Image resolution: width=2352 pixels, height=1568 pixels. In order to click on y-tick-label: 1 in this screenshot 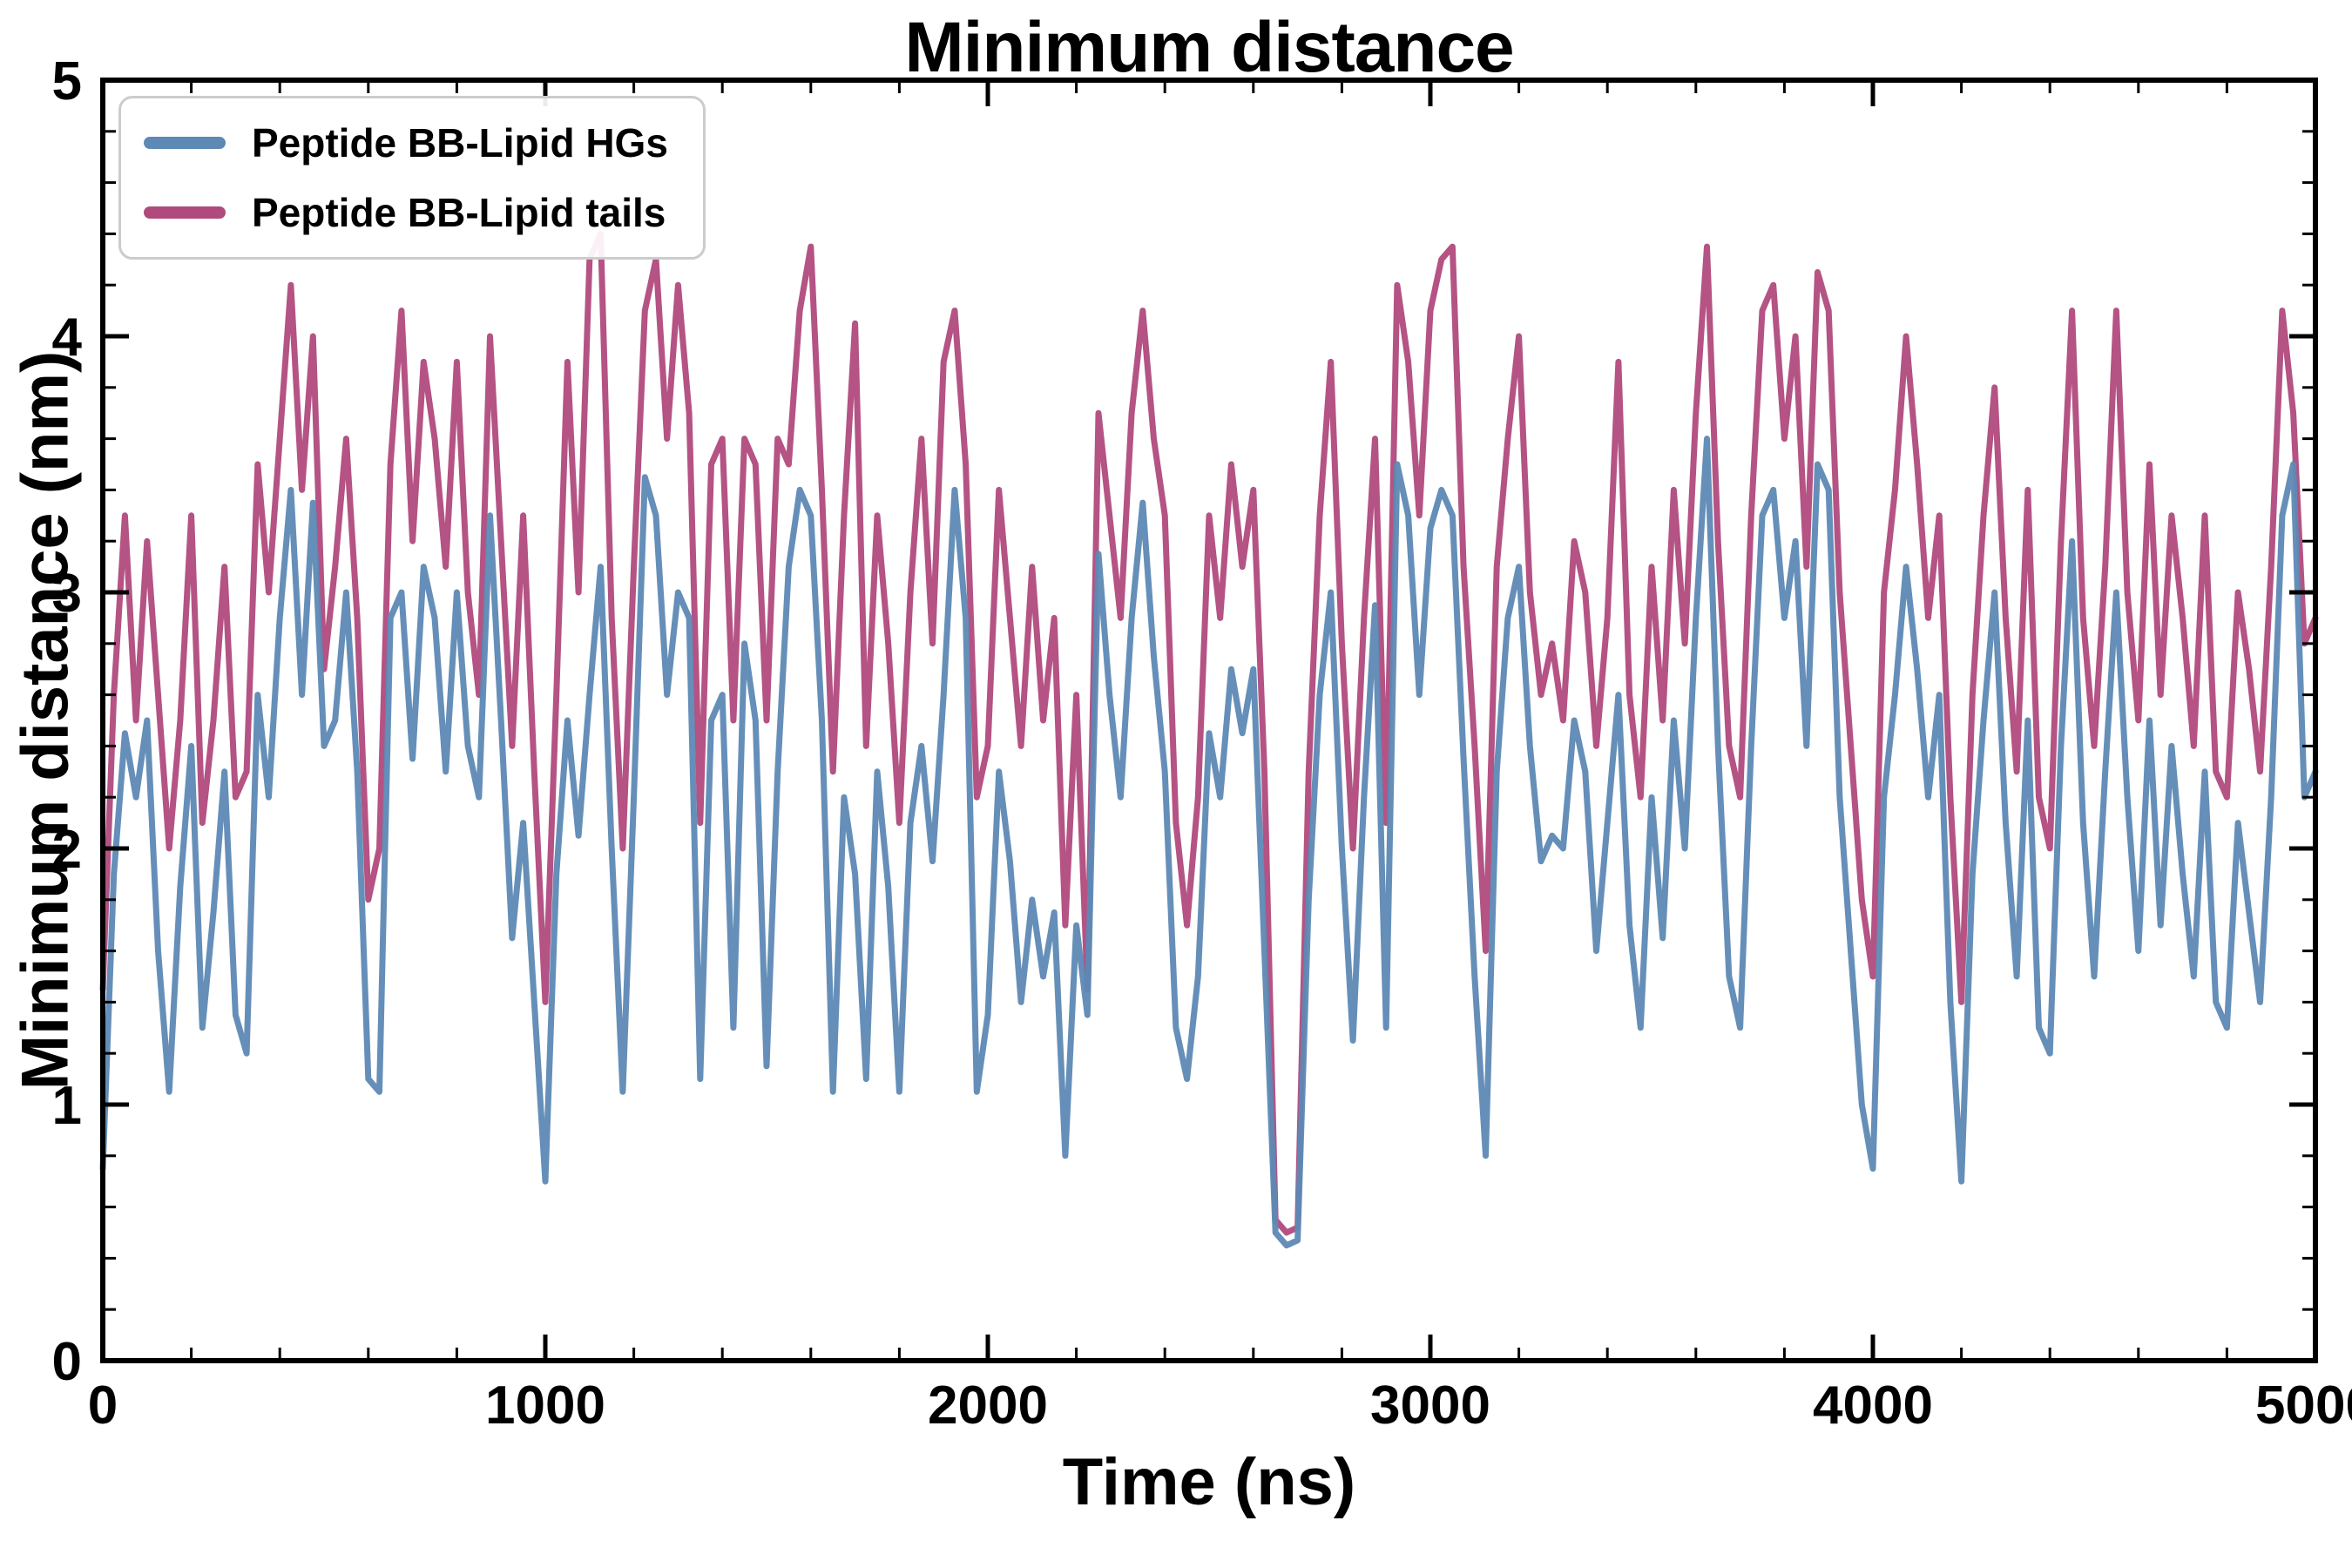, I will do `click(67, 1106)`.